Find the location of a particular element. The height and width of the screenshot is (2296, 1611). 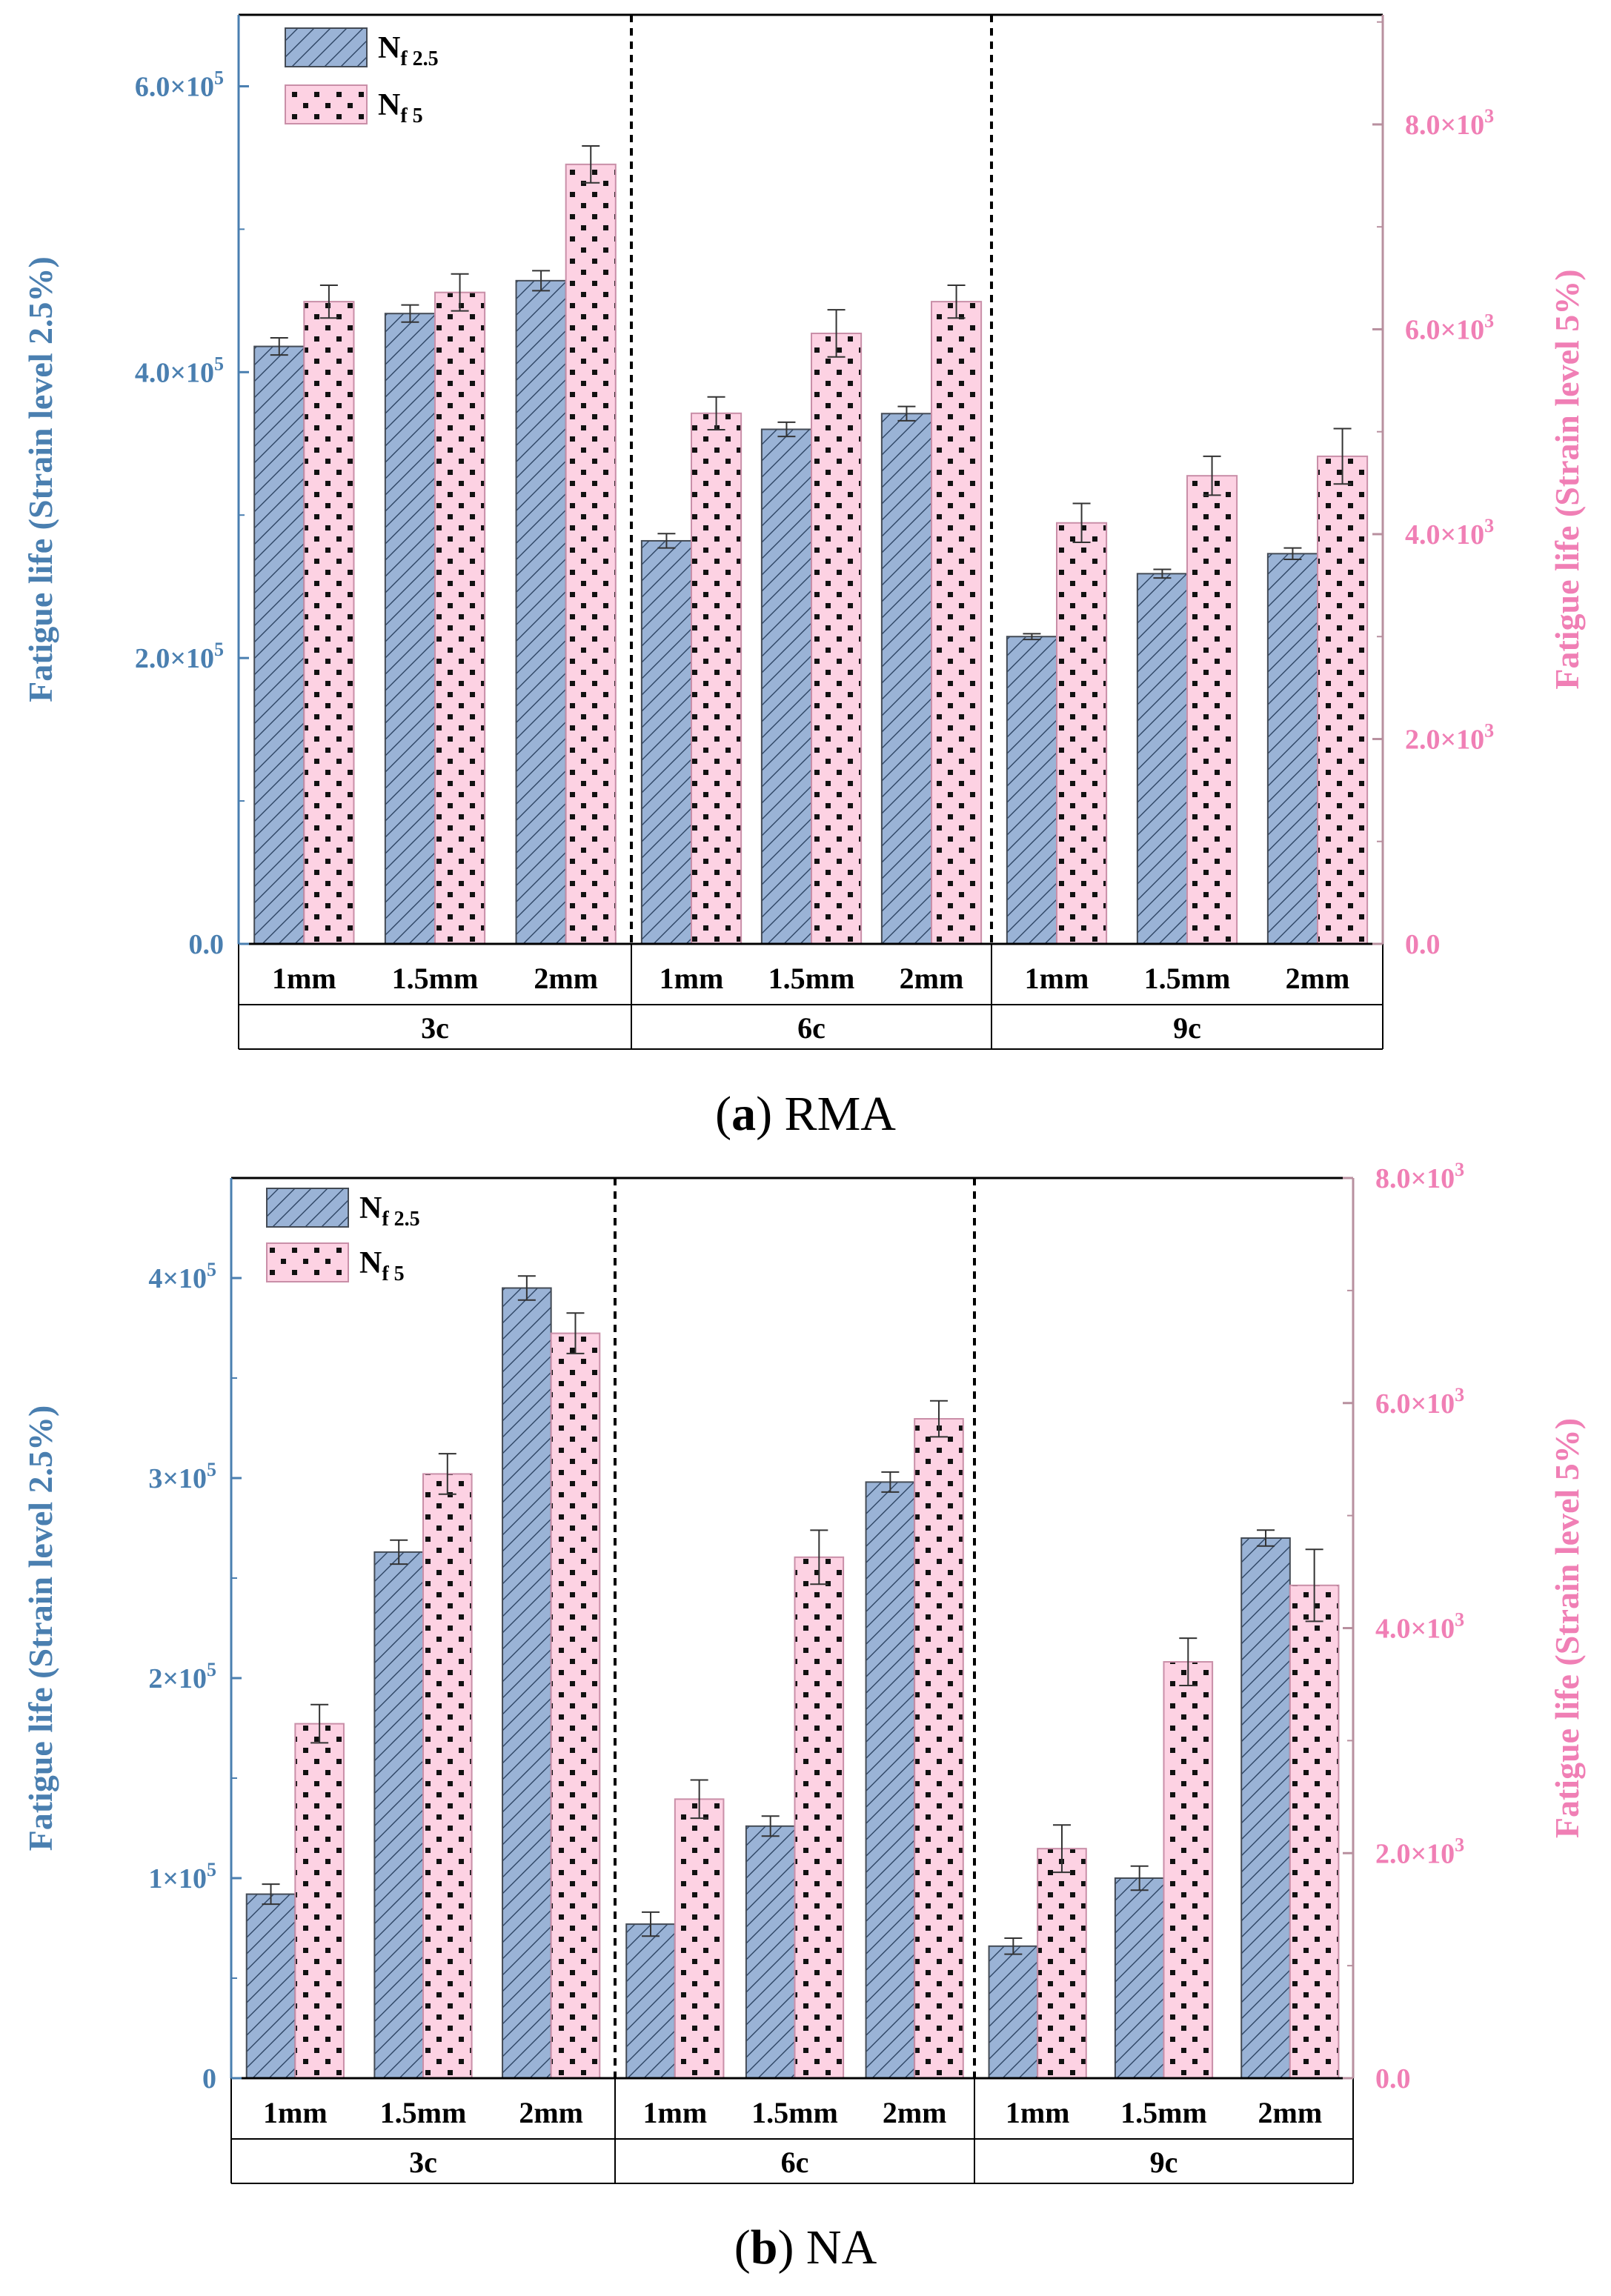

left-tick-label: 0.0 is located at coordinates (207, 945).